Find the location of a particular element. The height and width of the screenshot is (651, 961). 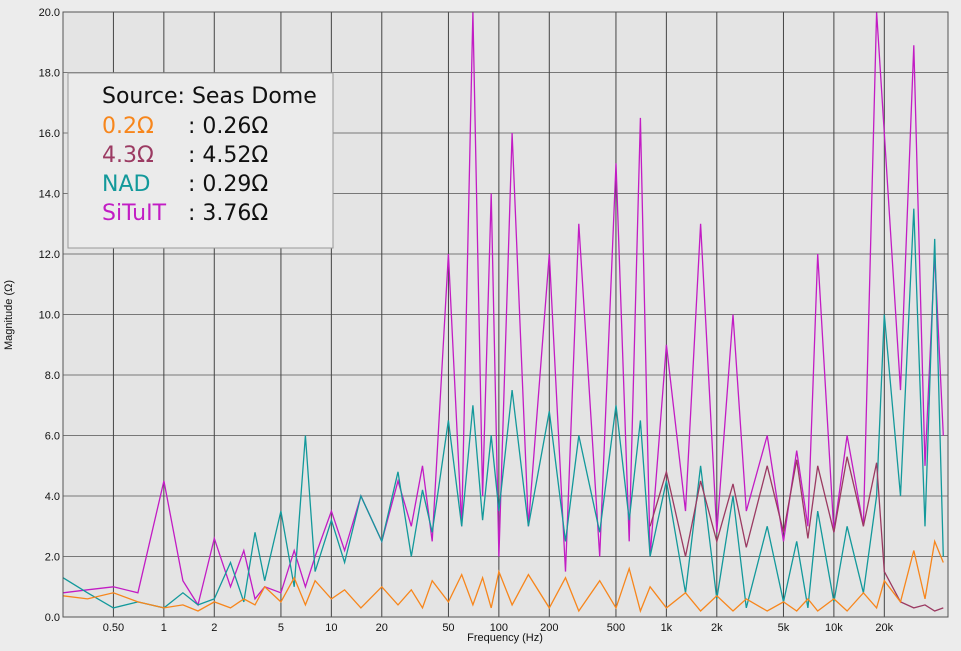

x-tick-label: 100 is located at coordinates (499, 628).